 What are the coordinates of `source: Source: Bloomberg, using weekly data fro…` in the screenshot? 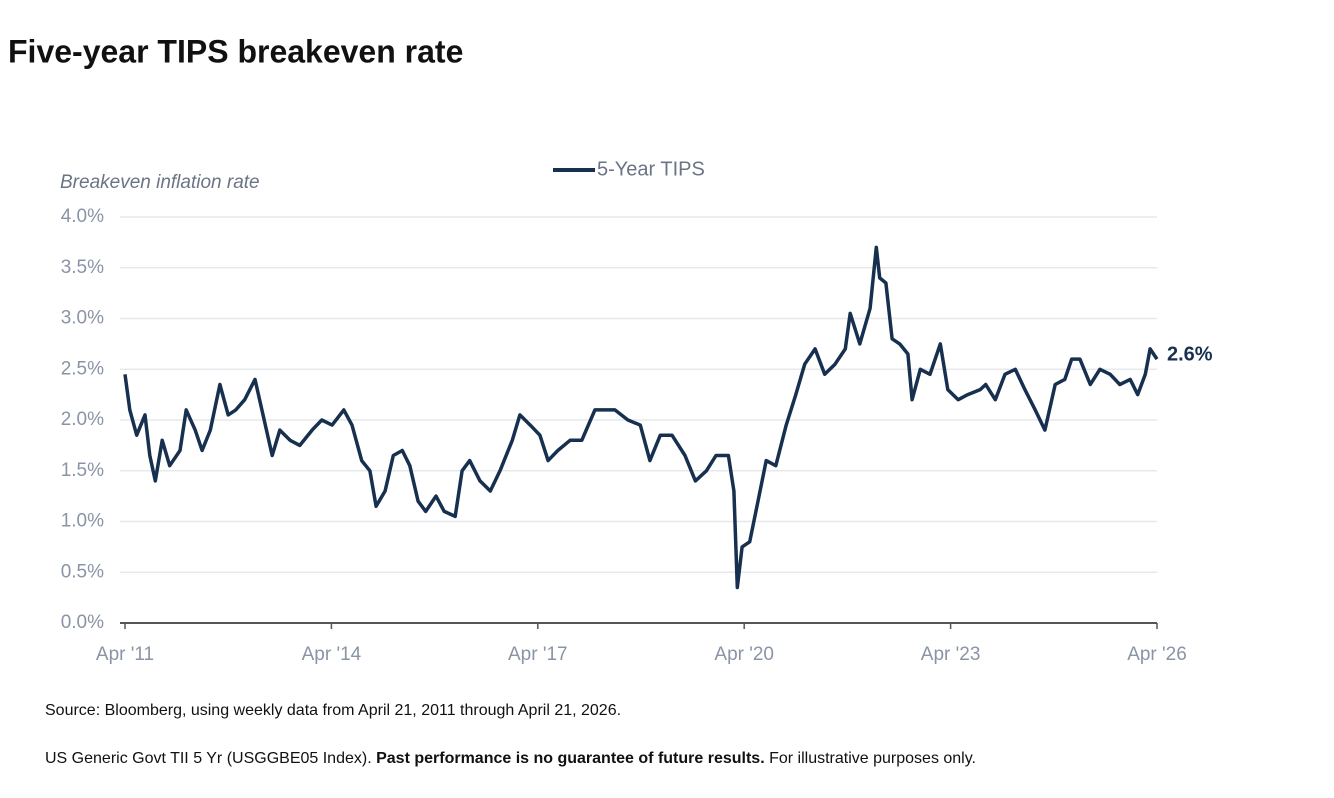 It's located at (333, 710).